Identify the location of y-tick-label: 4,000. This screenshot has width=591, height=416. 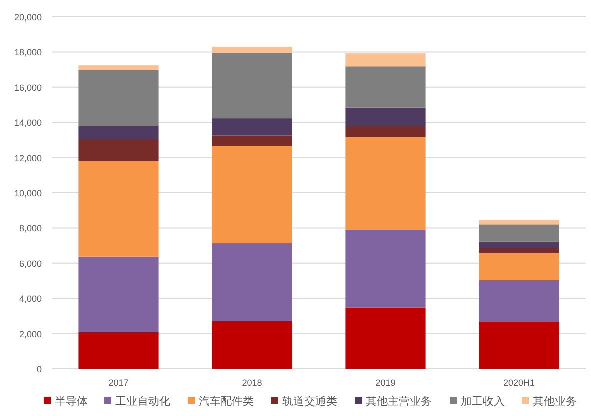
(30, 299).